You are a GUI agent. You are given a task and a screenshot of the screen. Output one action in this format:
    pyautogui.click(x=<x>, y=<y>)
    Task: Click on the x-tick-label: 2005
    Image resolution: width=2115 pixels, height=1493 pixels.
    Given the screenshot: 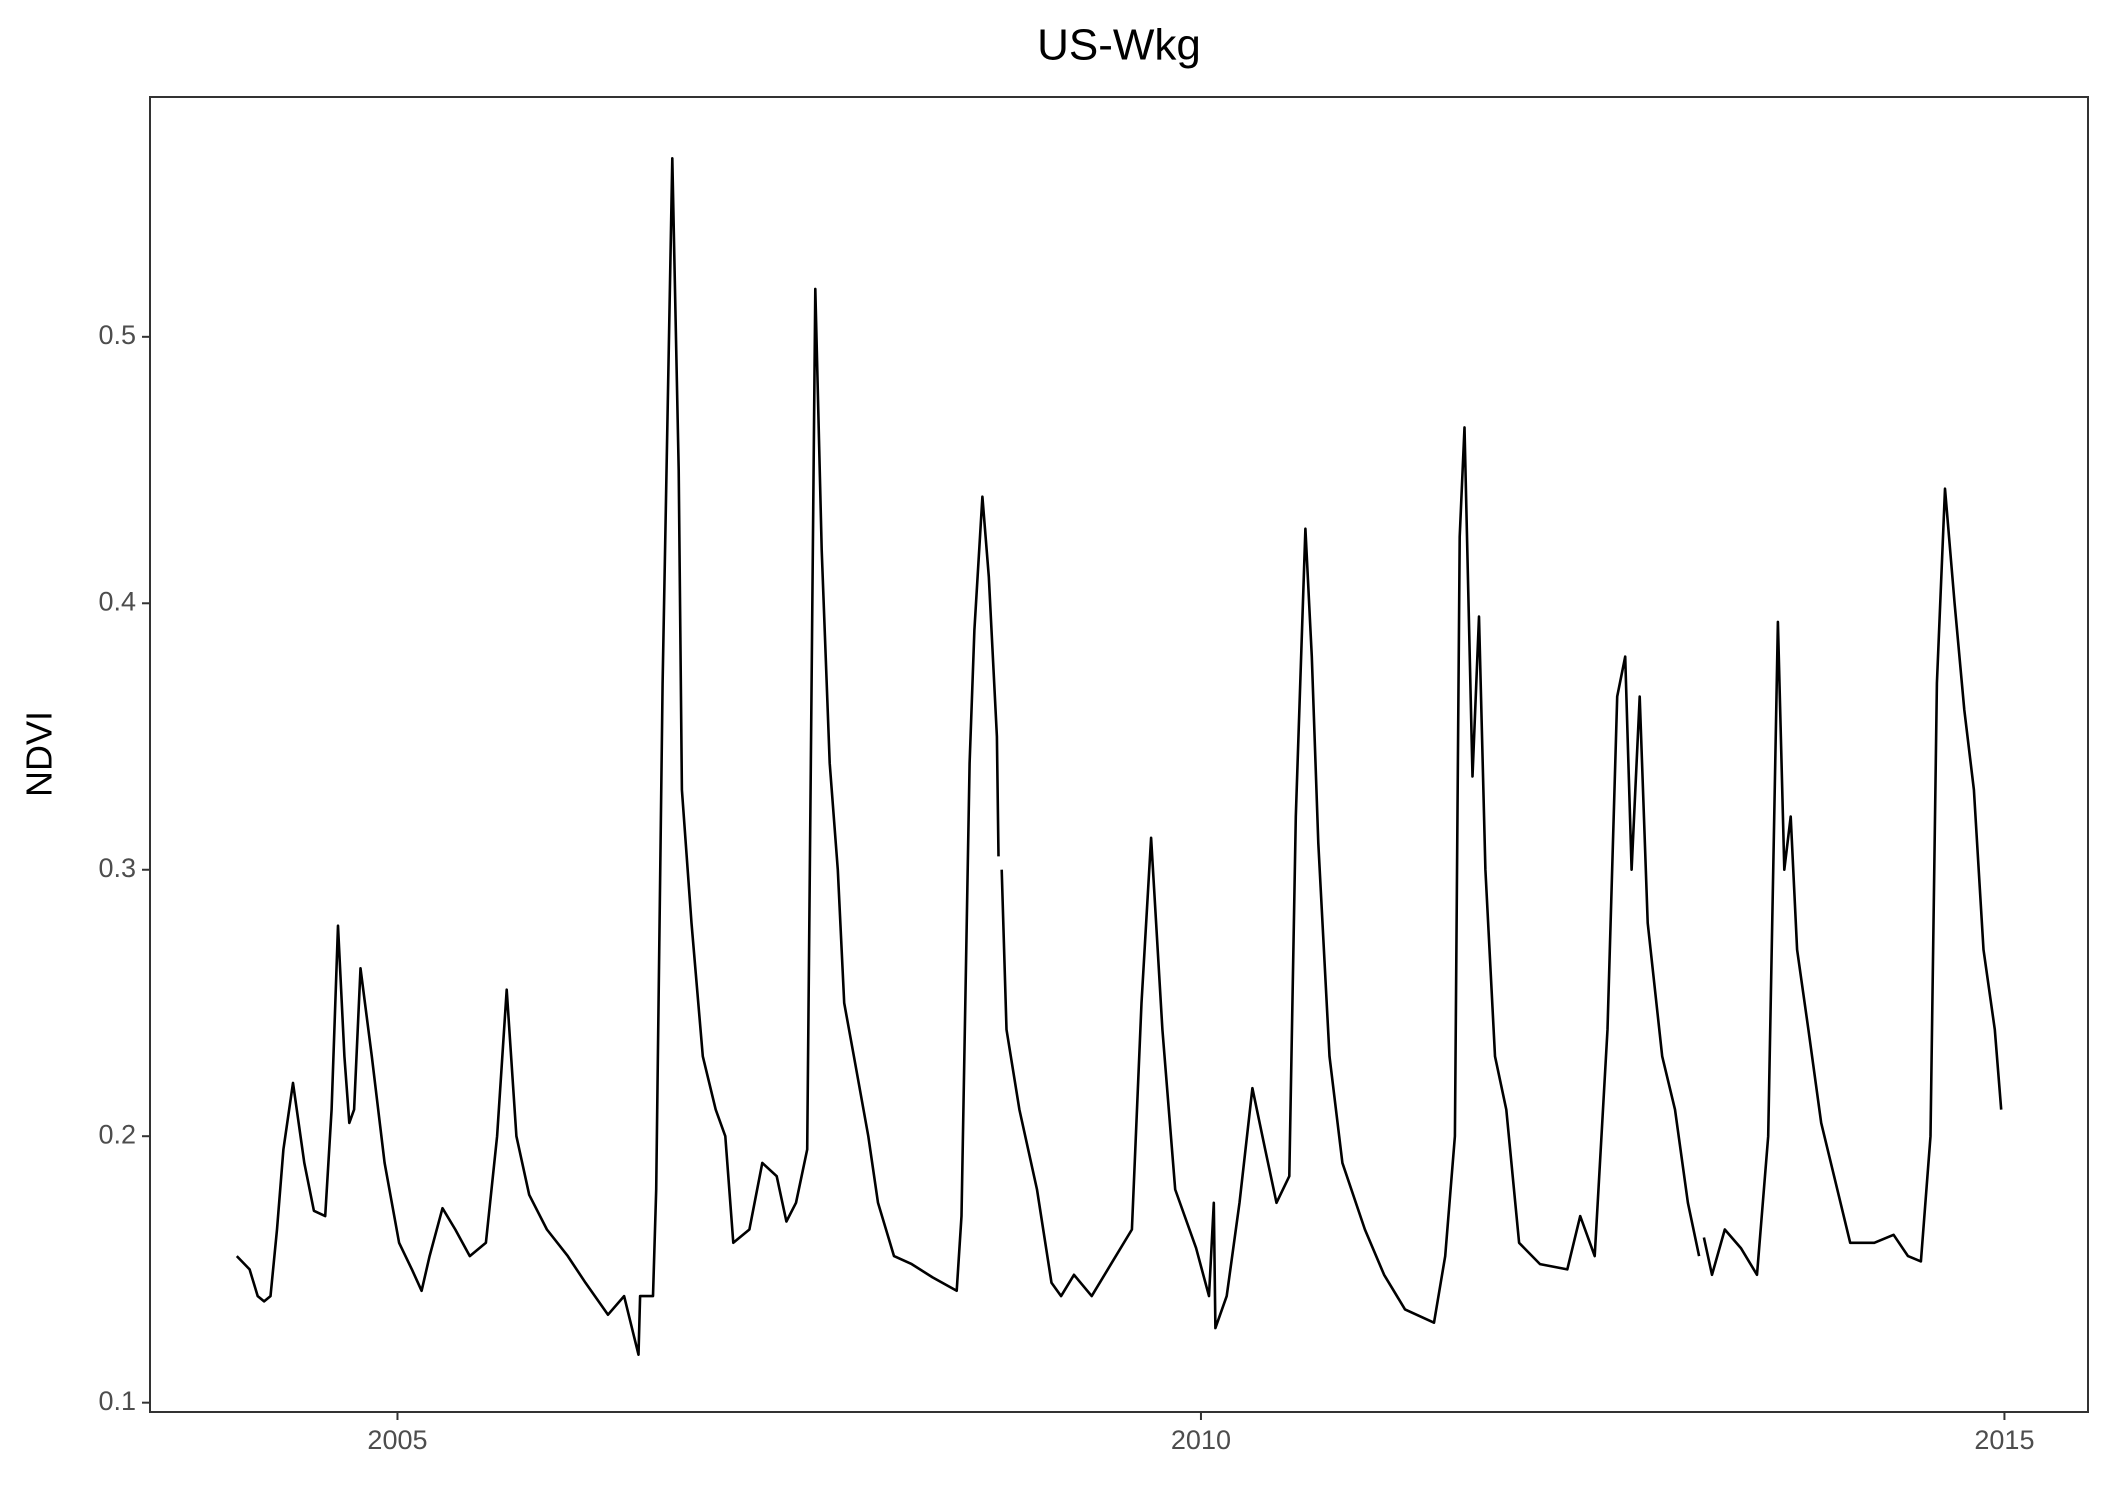 What is the action you would take?
    pyautogui.click(x=397, y=1440)
    